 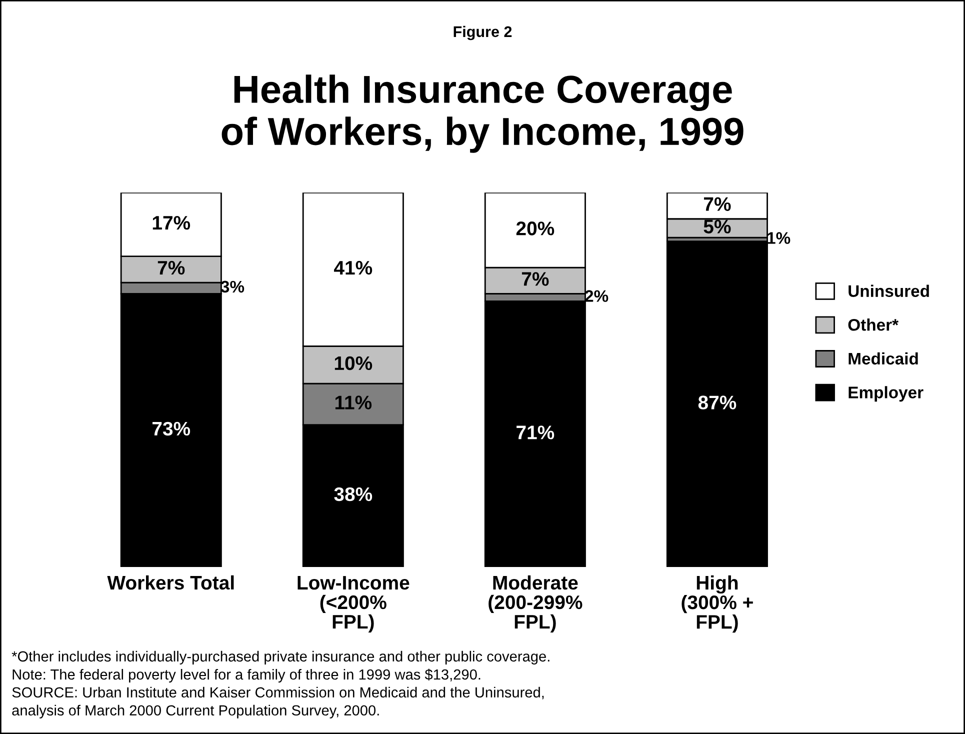 What do you see at coordinates (195, 711) in the screenshot?
I see `text: analysis of March 2000 Current Population Survey, 2000.` at bounding box center [195, 711].